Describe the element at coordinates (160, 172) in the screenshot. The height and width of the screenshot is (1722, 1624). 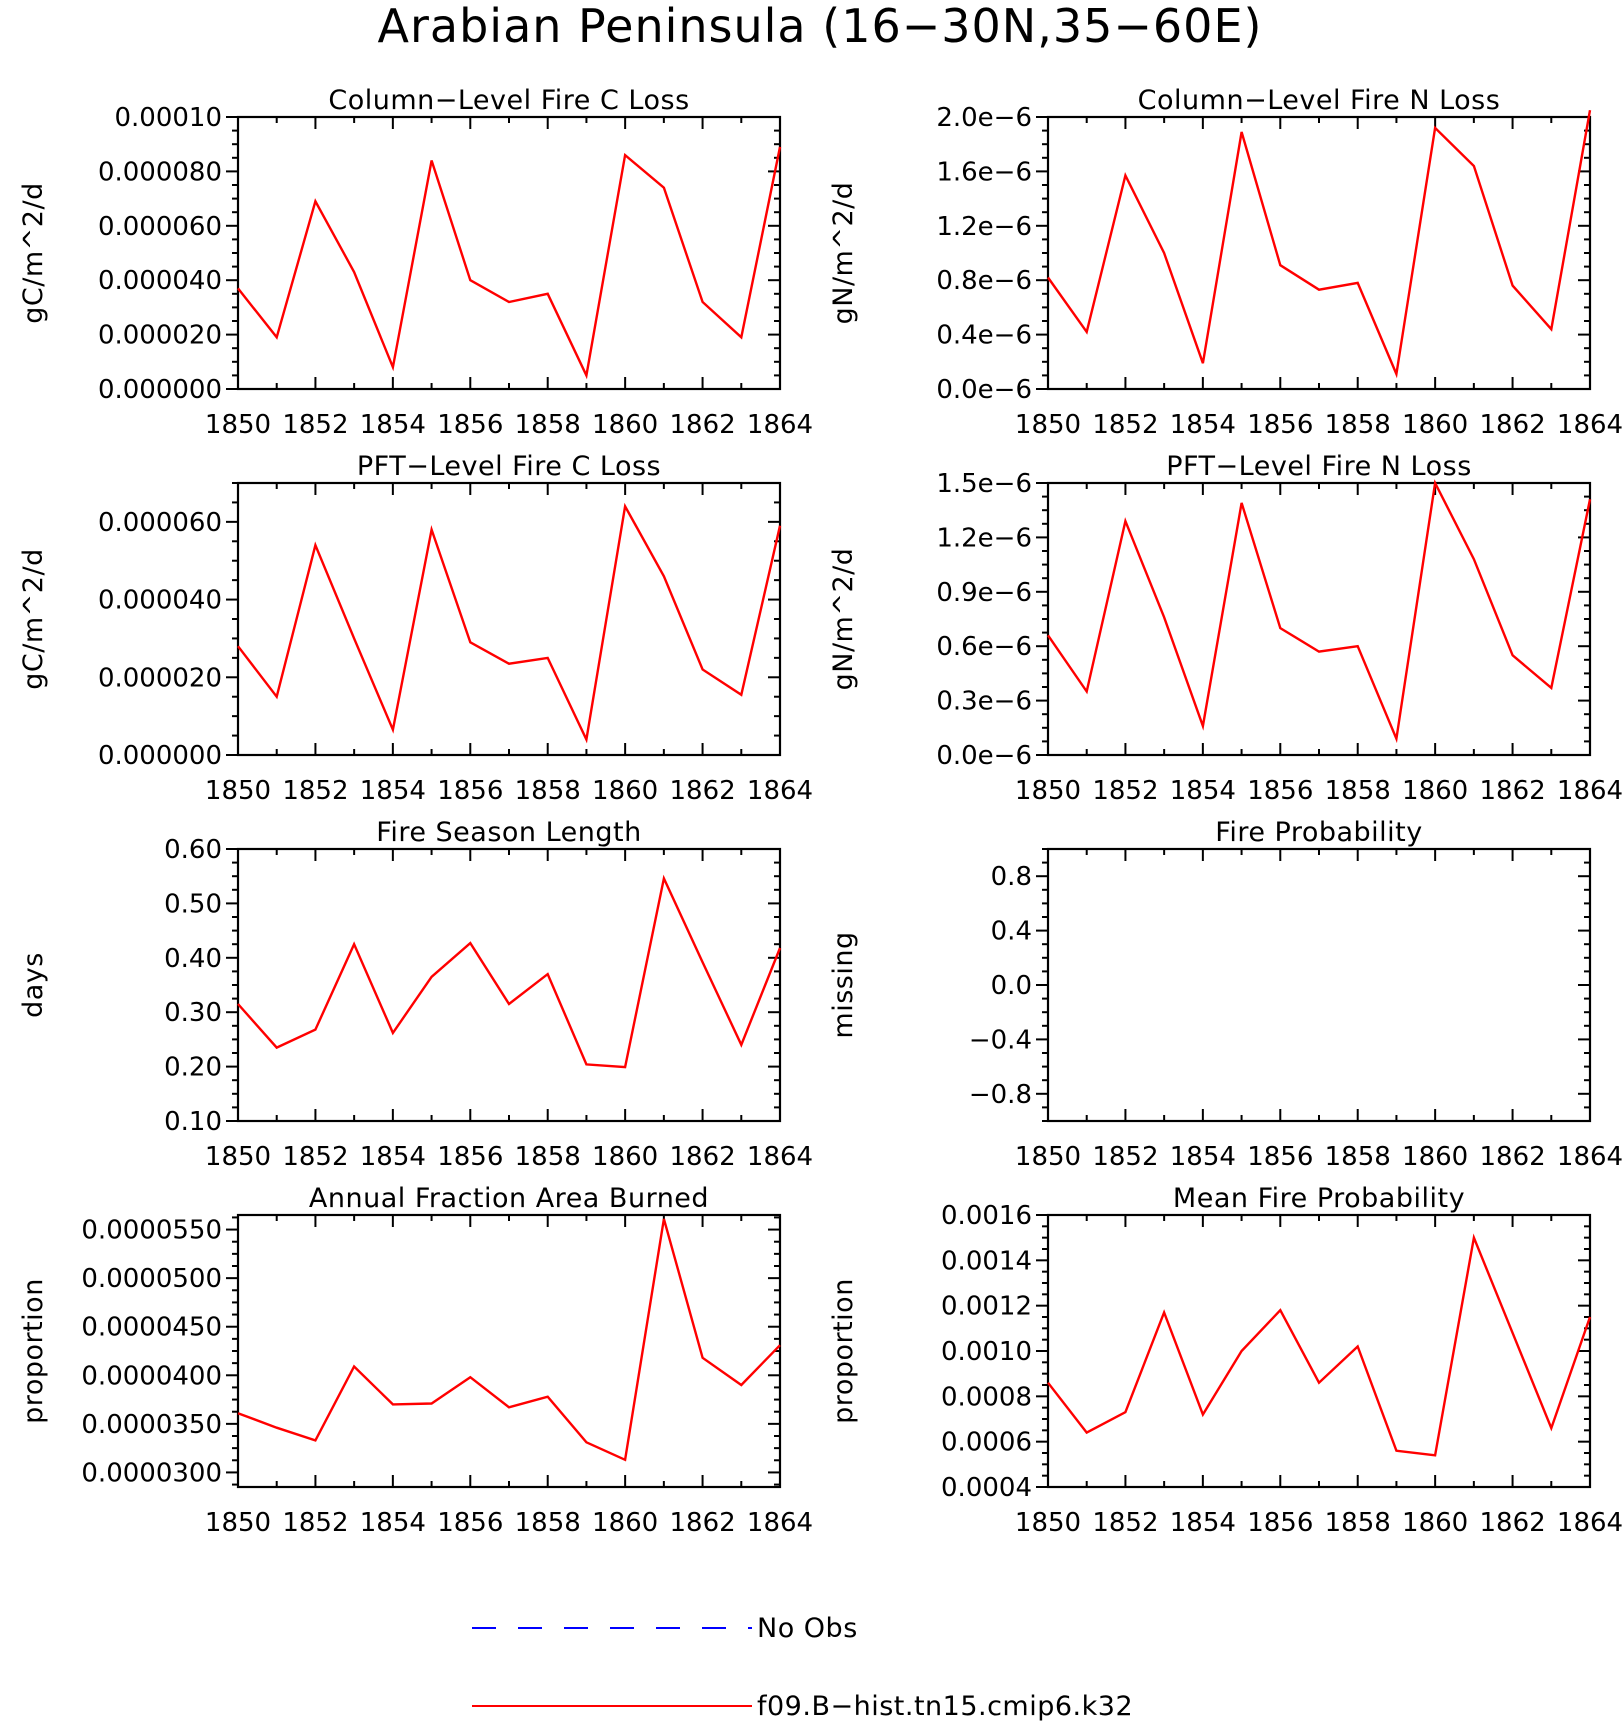
I see `y-tick-label: 0.000080` at that location.